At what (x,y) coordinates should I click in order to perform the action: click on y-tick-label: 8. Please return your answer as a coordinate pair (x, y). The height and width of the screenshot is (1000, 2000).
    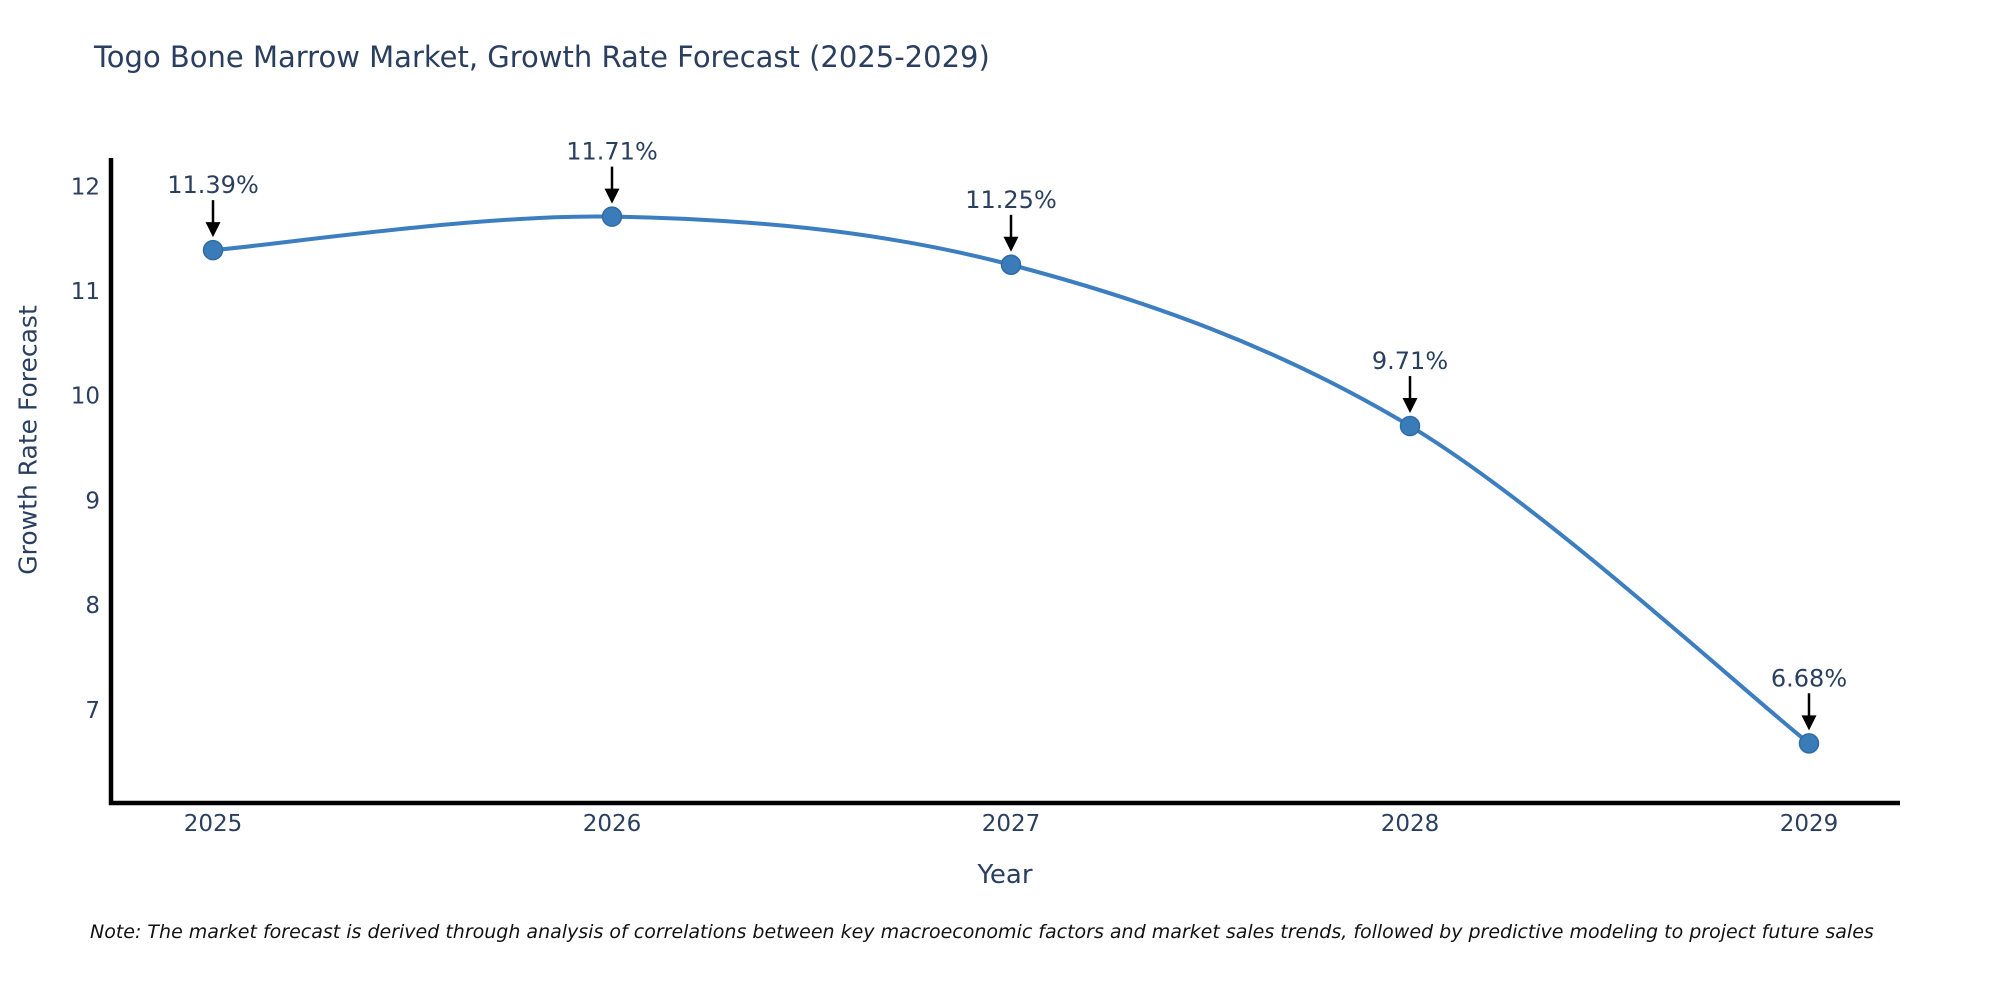
    Looking at the image, I should click on (92, 606).